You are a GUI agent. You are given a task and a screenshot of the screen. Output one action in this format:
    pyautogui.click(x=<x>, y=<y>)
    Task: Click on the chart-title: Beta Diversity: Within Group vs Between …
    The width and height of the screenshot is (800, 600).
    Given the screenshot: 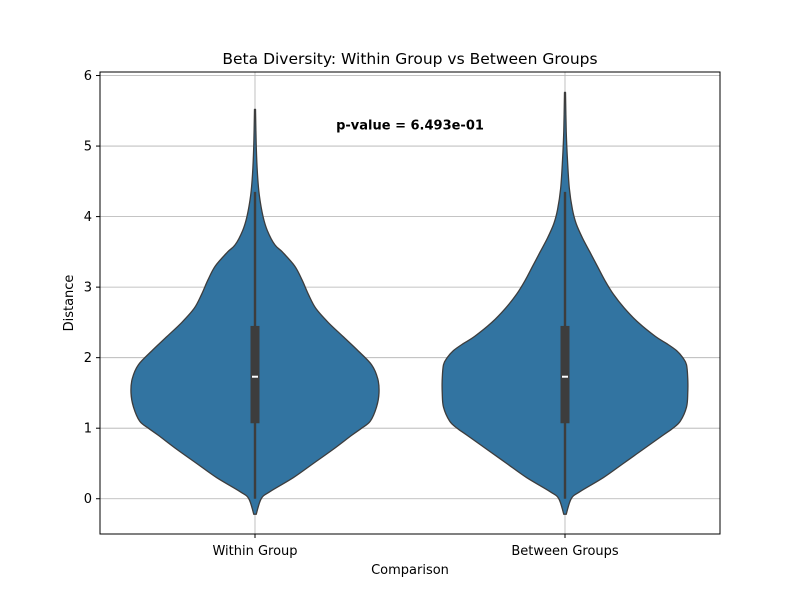 What is the action you would take?
    pyautogui.click(x=409, y=59)
    